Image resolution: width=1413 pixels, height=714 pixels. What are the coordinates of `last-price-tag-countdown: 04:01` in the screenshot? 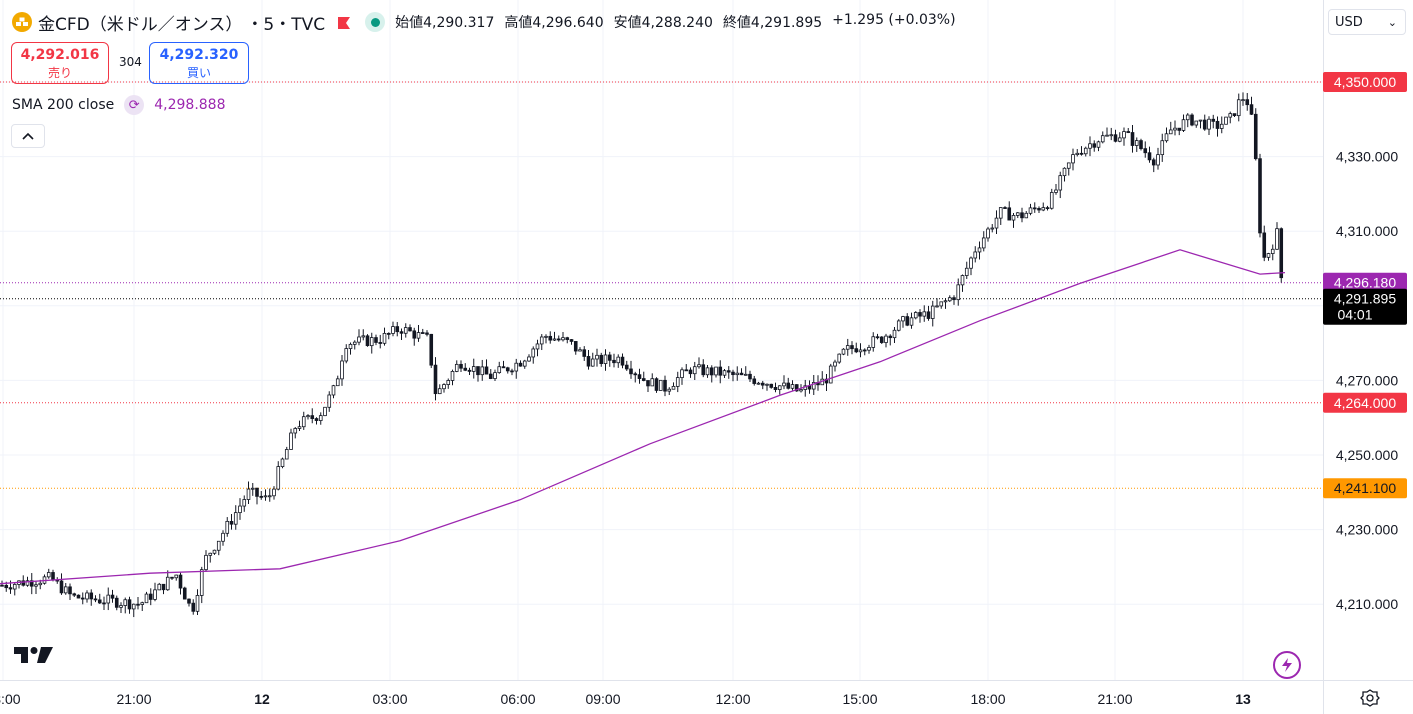 It's located at (1354, 315).